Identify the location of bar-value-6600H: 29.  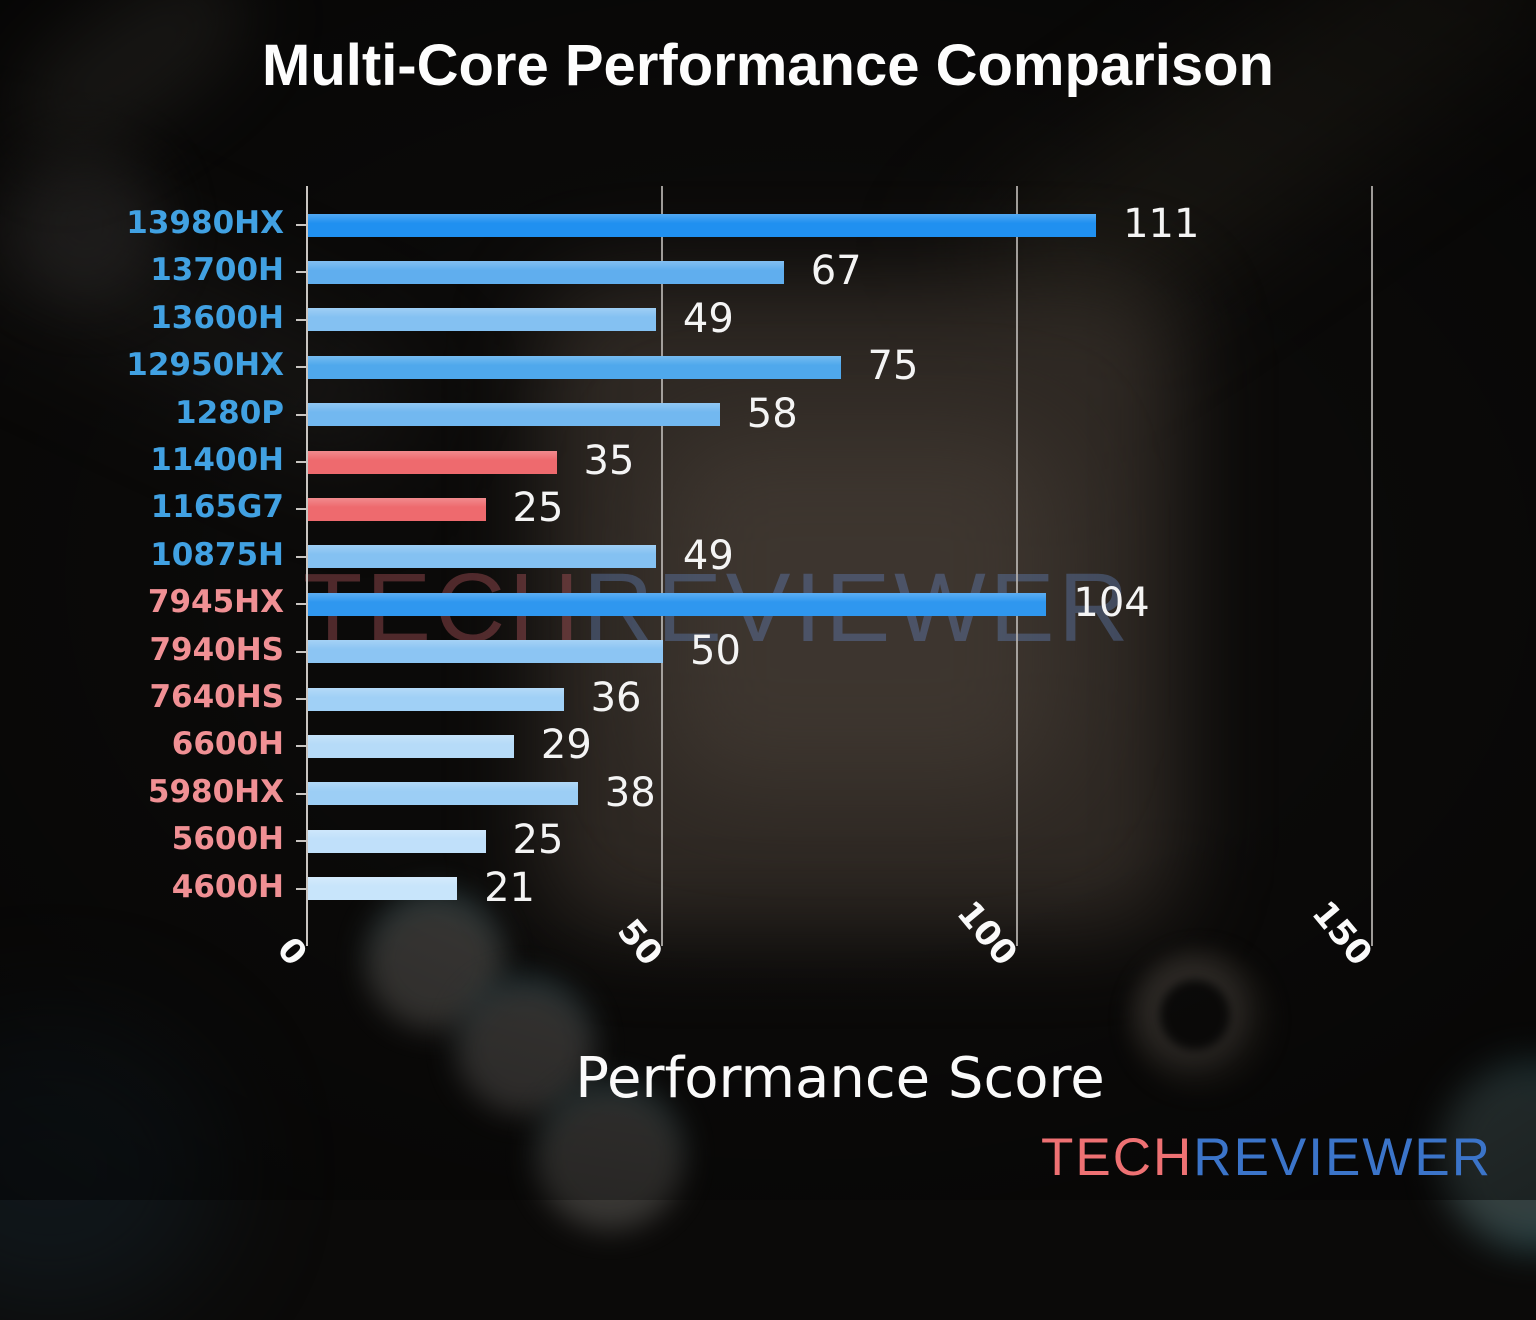
(566, 745).